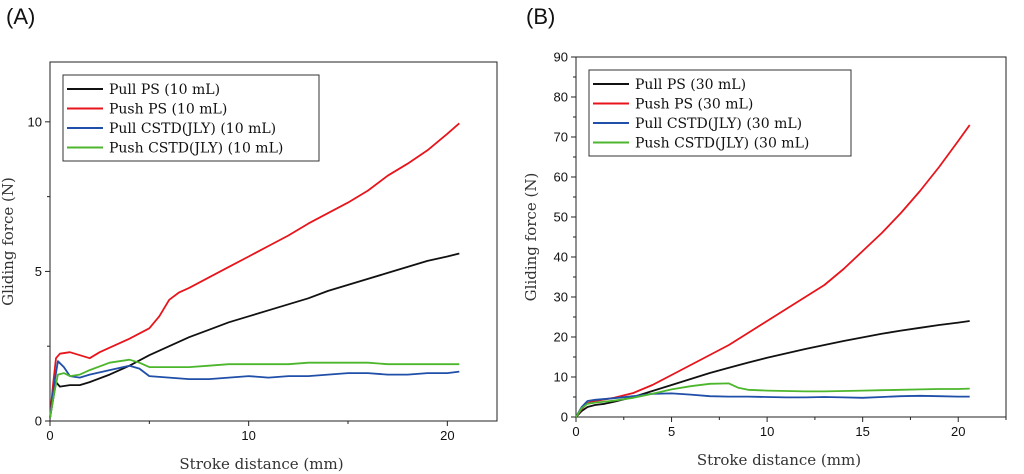 Image resolution: width=1024 pixels, height=474 pixels. What do you see at coordinates (561, 137) in the screenshot?
I see `y-tick-label: 70` at bounding box center [561, 137].